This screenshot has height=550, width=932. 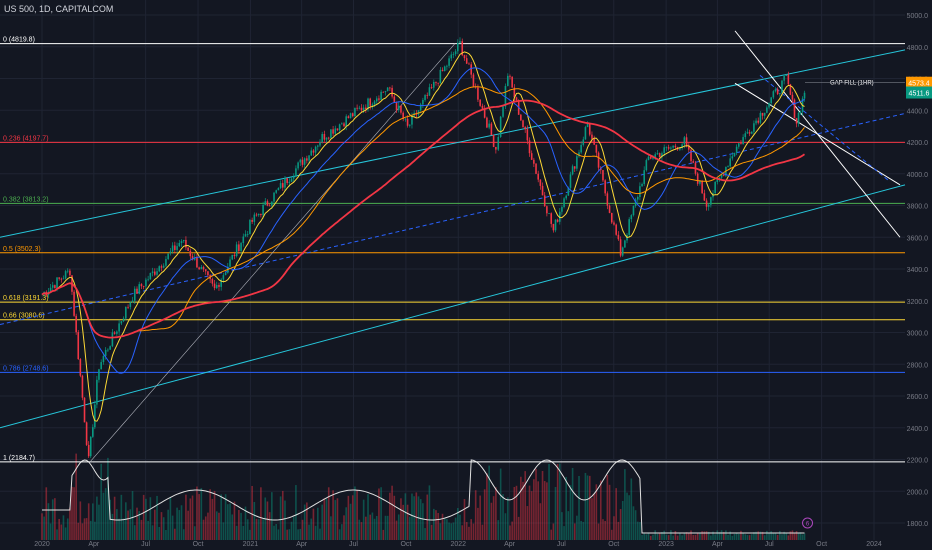 I want to click on gap-fill-annotation: GAP FILL (1HR), so click(x=852, y=84).